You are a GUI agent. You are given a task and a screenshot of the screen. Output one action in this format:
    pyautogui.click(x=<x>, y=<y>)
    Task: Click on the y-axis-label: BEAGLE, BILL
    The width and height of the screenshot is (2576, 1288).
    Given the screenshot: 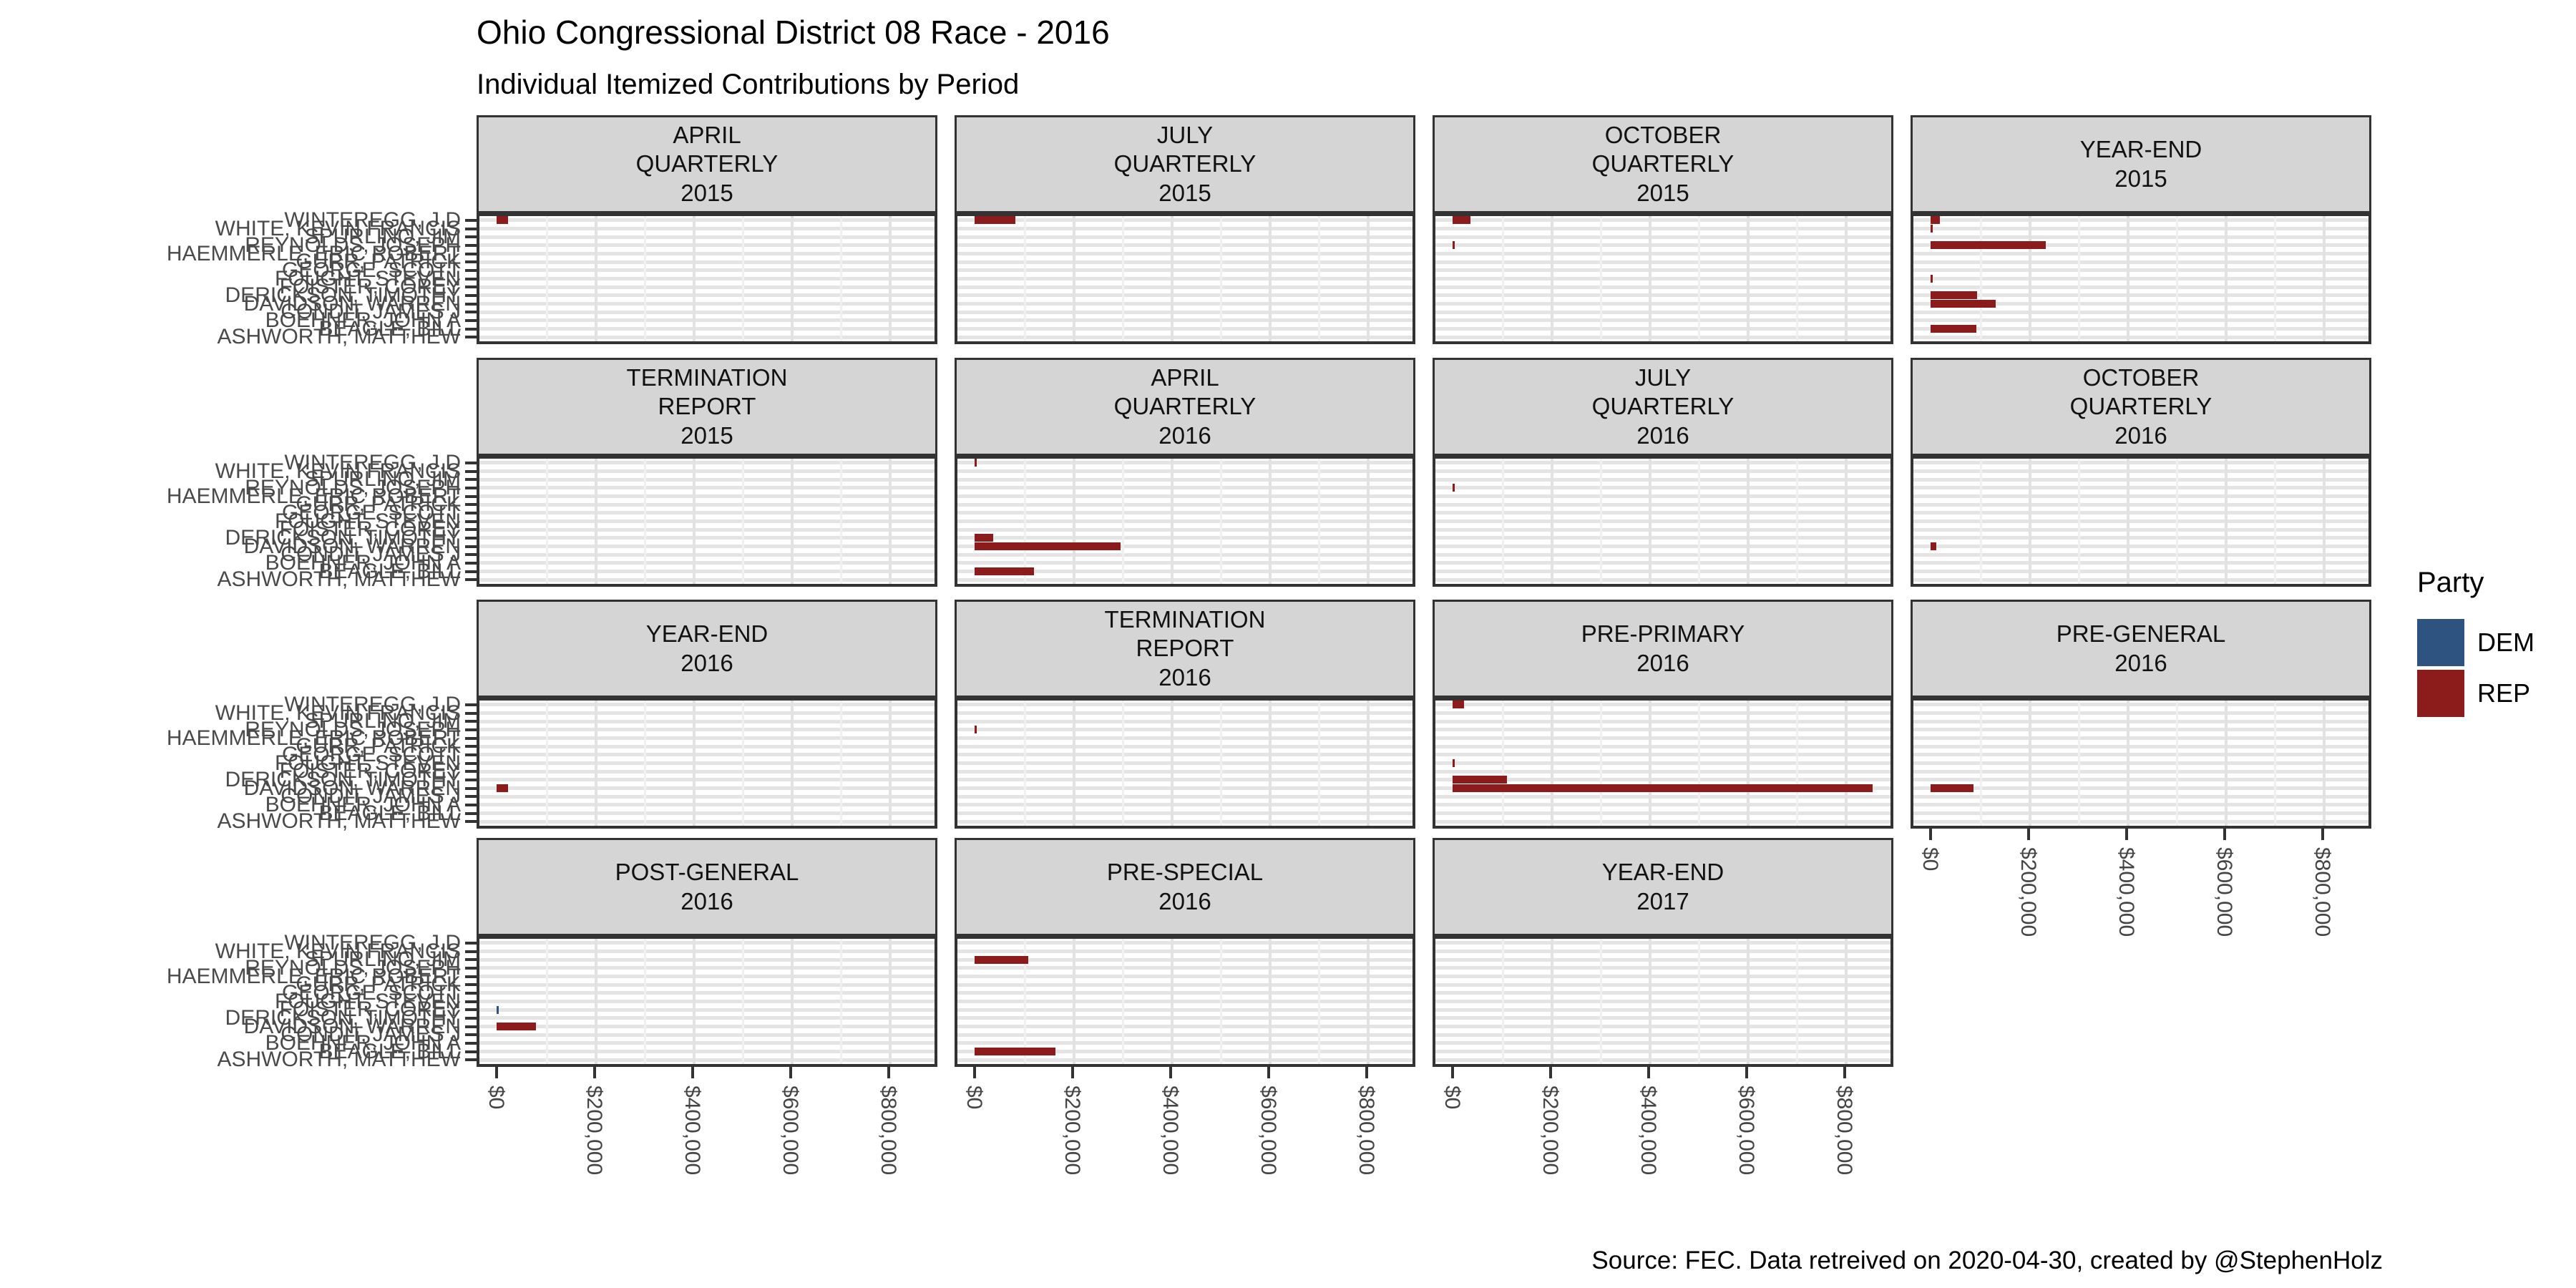 What is the action you would take?
    pyautogui.click(x=390, y=571)
    